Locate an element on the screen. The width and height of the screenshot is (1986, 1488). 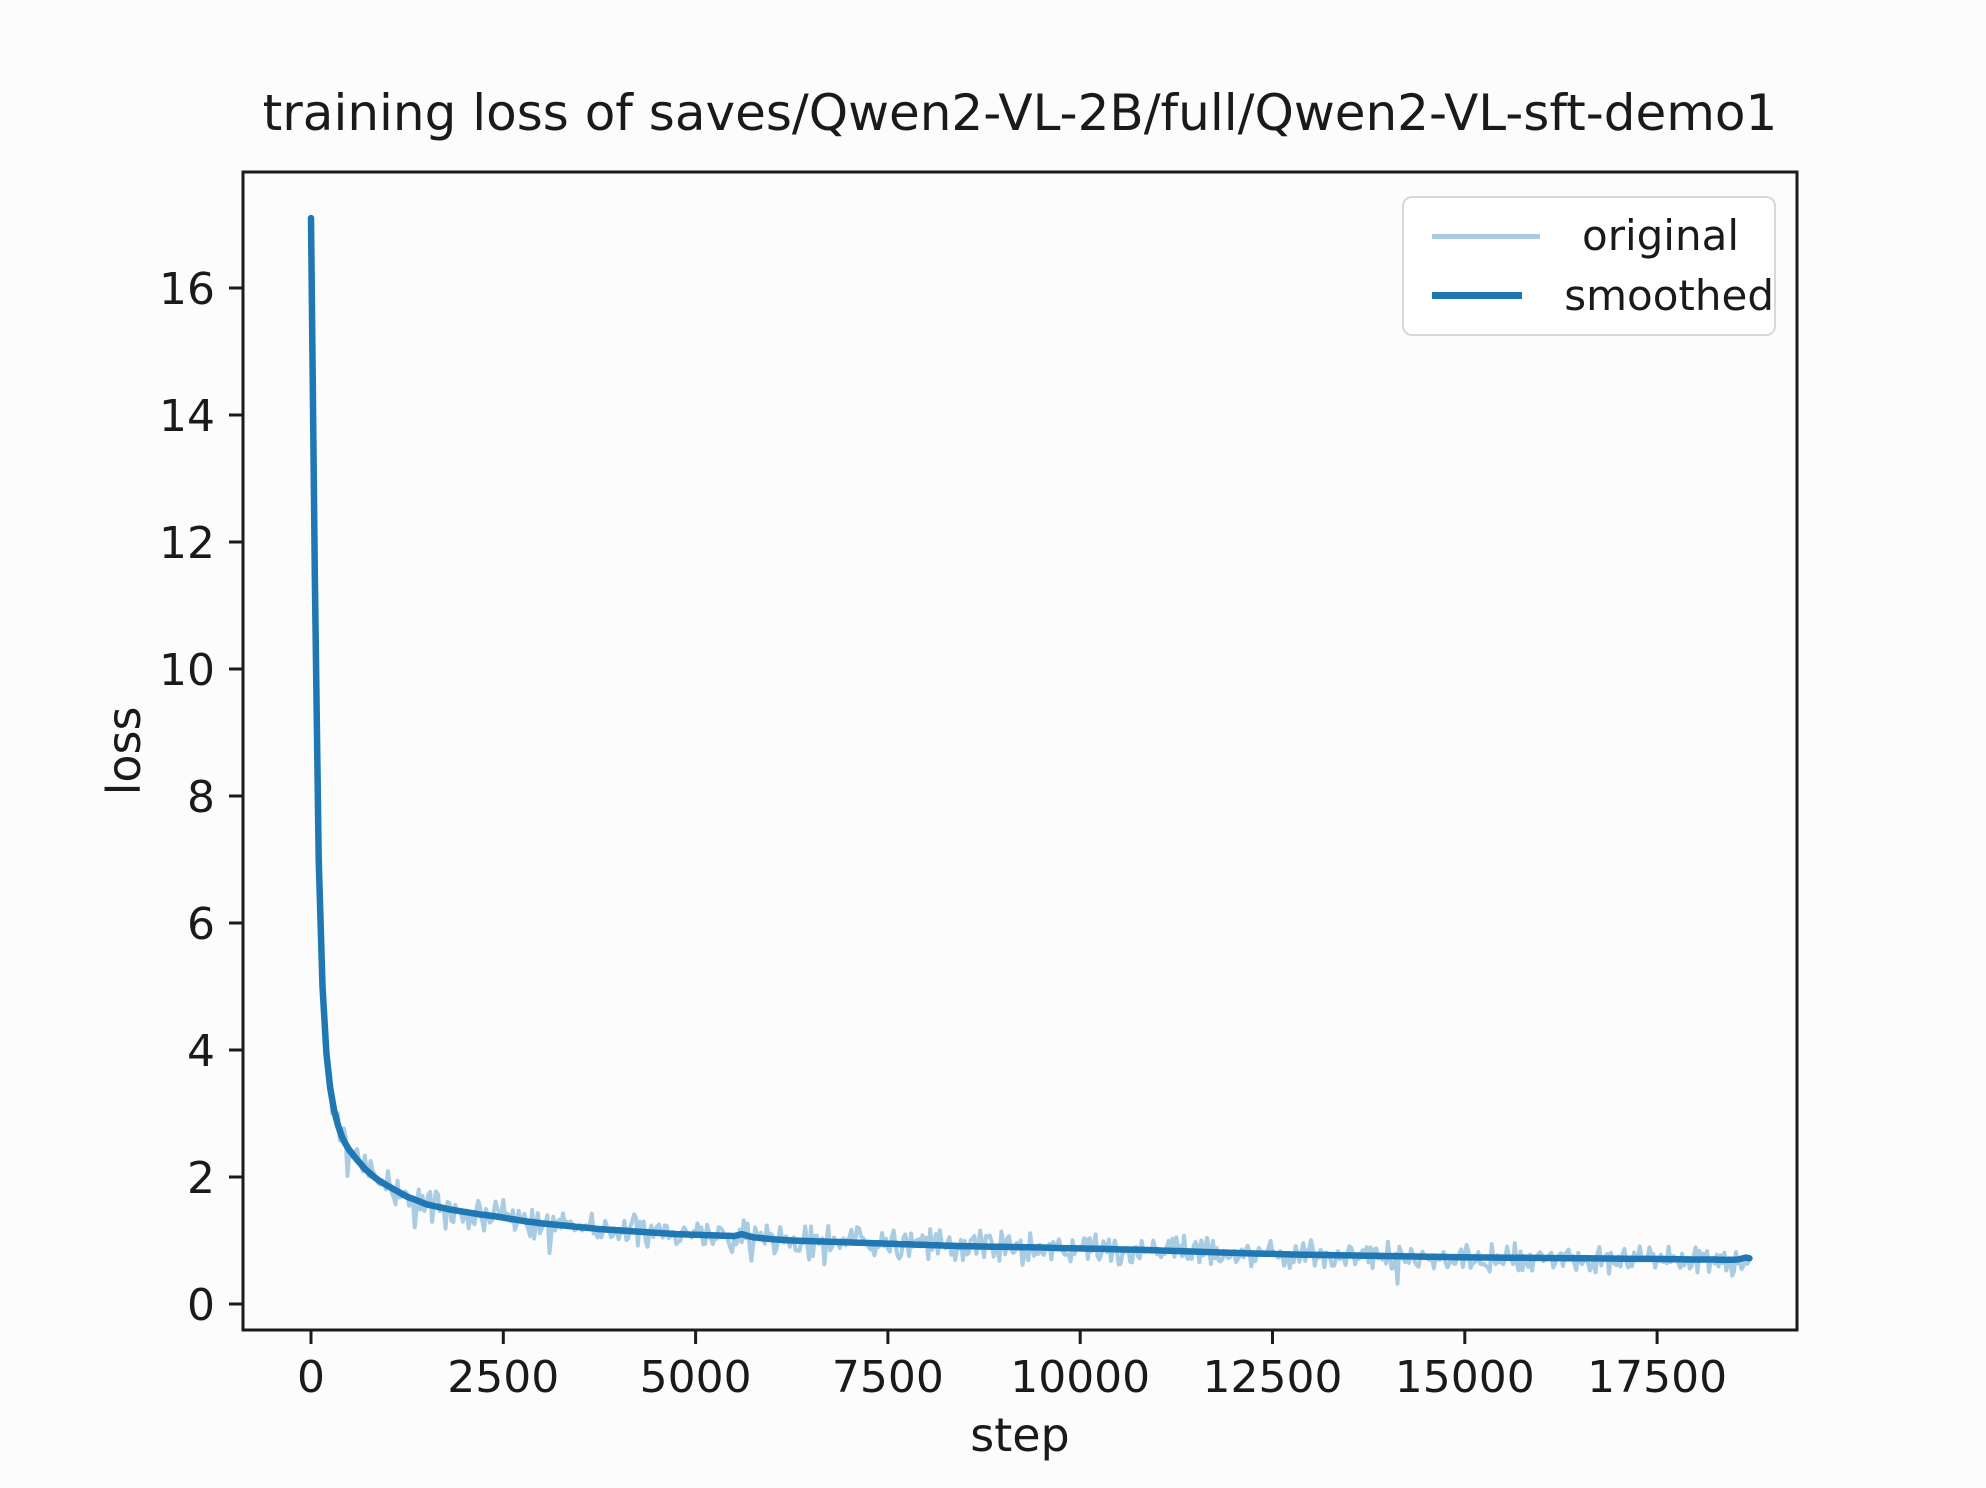
y-tick-label: 4 is located at coordinates (201, 1051).